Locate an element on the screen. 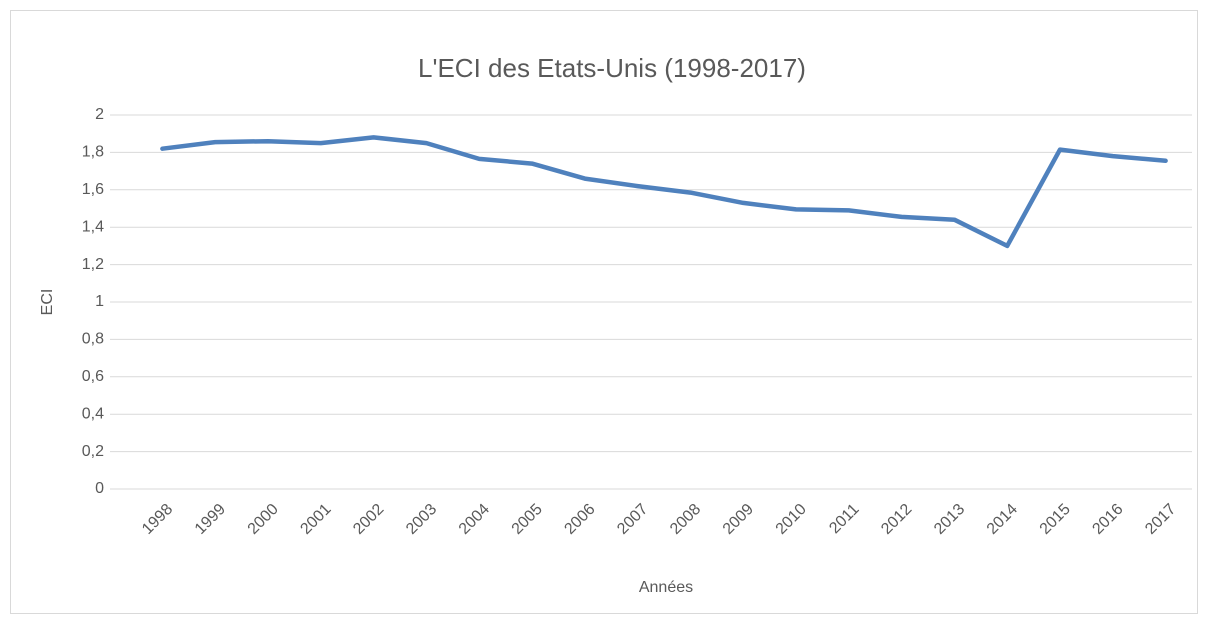 Image resolution: width=1208 pixels, height=624 pixels. y-tick-label: 0,8 is located at coordinates (93, 339).